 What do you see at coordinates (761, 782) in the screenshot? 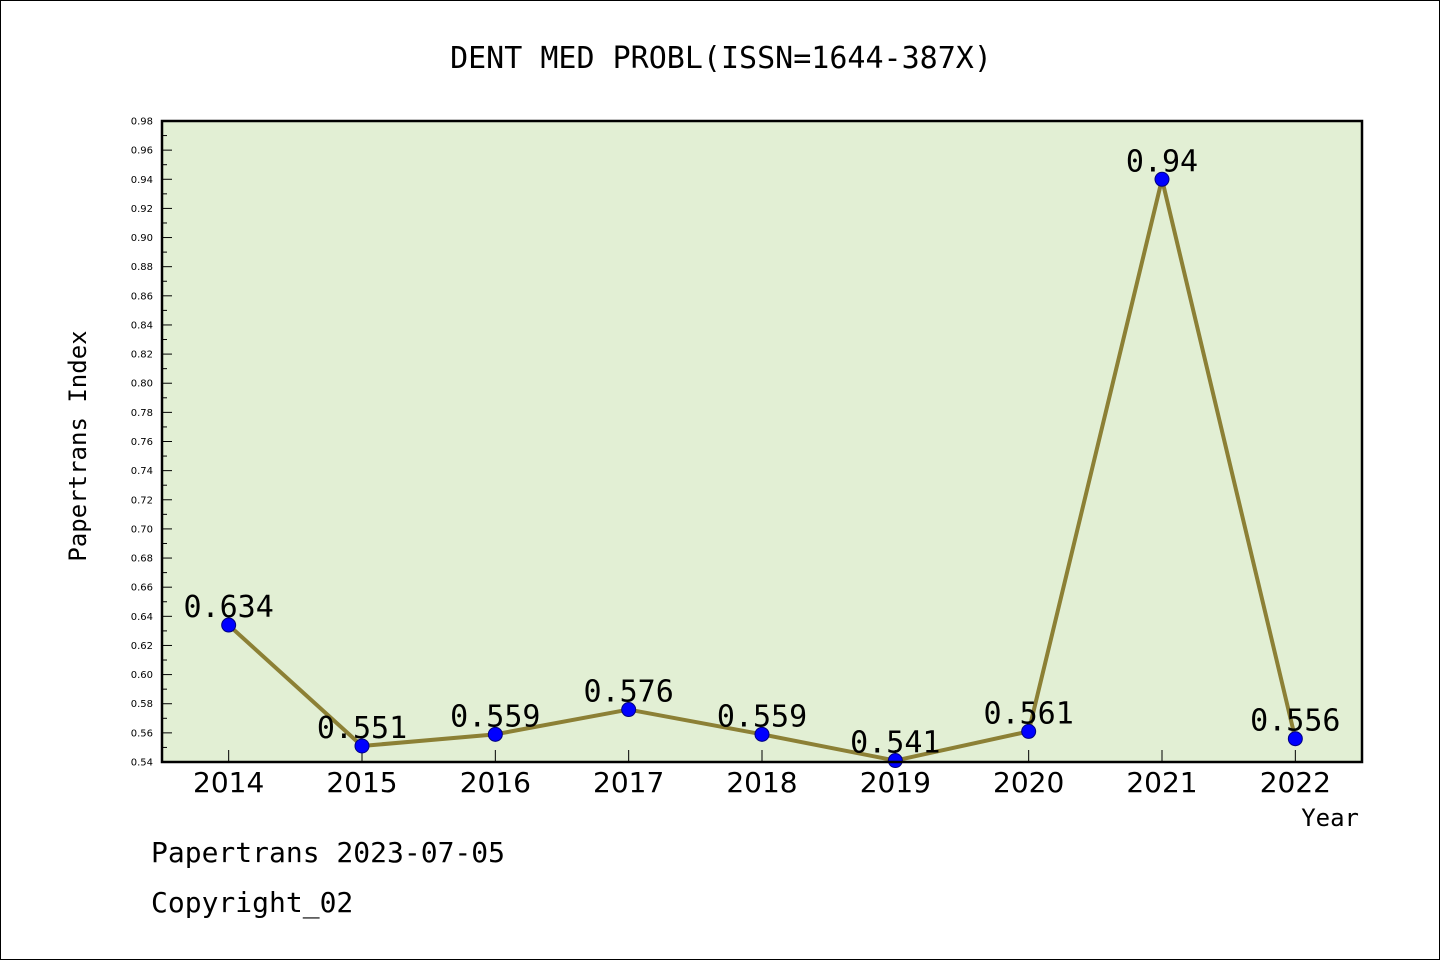
I see `x-tick-label: 2018` at bounding box center [761, 782].